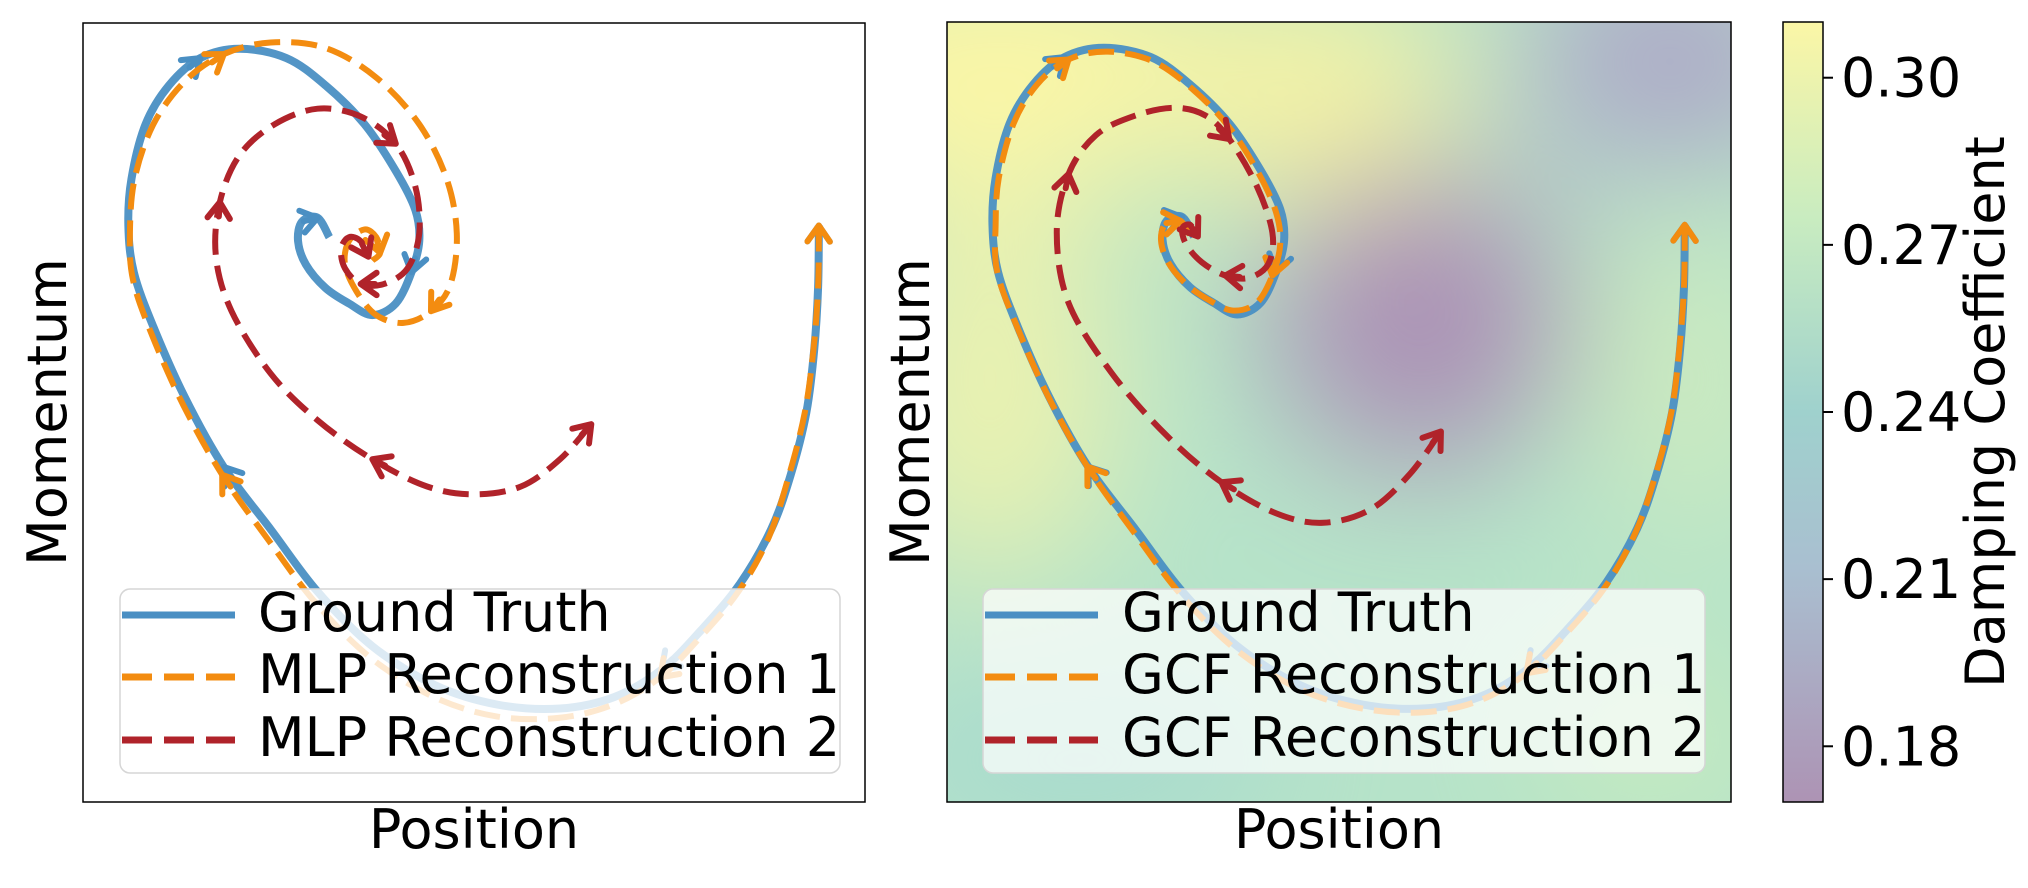  Describe the element at coordinates (434, 612) in the screenshot. I see `left-legend-label-1: Ground Truth` at that location.